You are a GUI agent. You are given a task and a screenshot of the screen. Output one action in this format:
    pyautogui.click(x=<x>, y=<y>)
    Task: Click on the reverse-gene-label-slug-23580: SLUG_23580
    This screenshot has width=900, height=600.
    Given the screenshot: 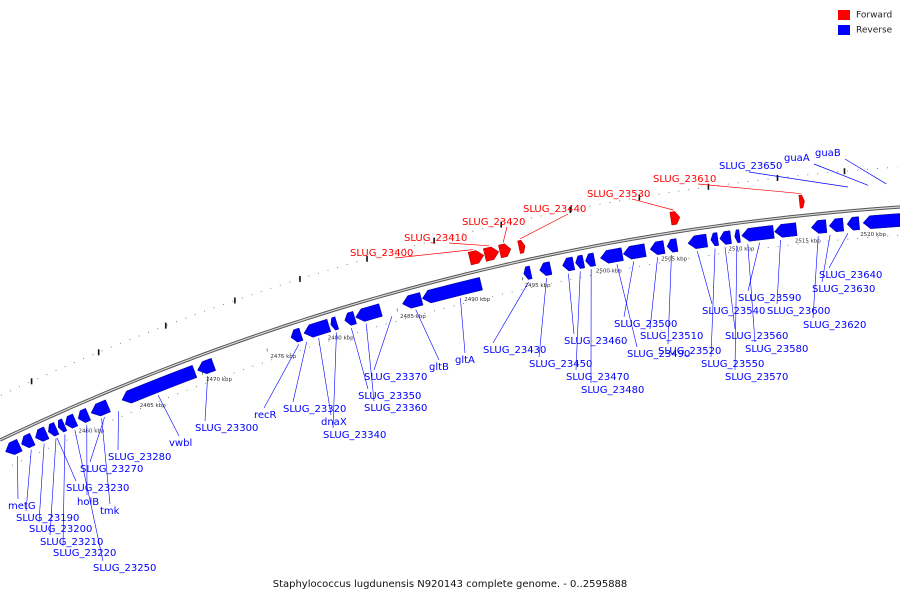 What is the action you would take?
    pyautogui.click(x=776, y=349)
    